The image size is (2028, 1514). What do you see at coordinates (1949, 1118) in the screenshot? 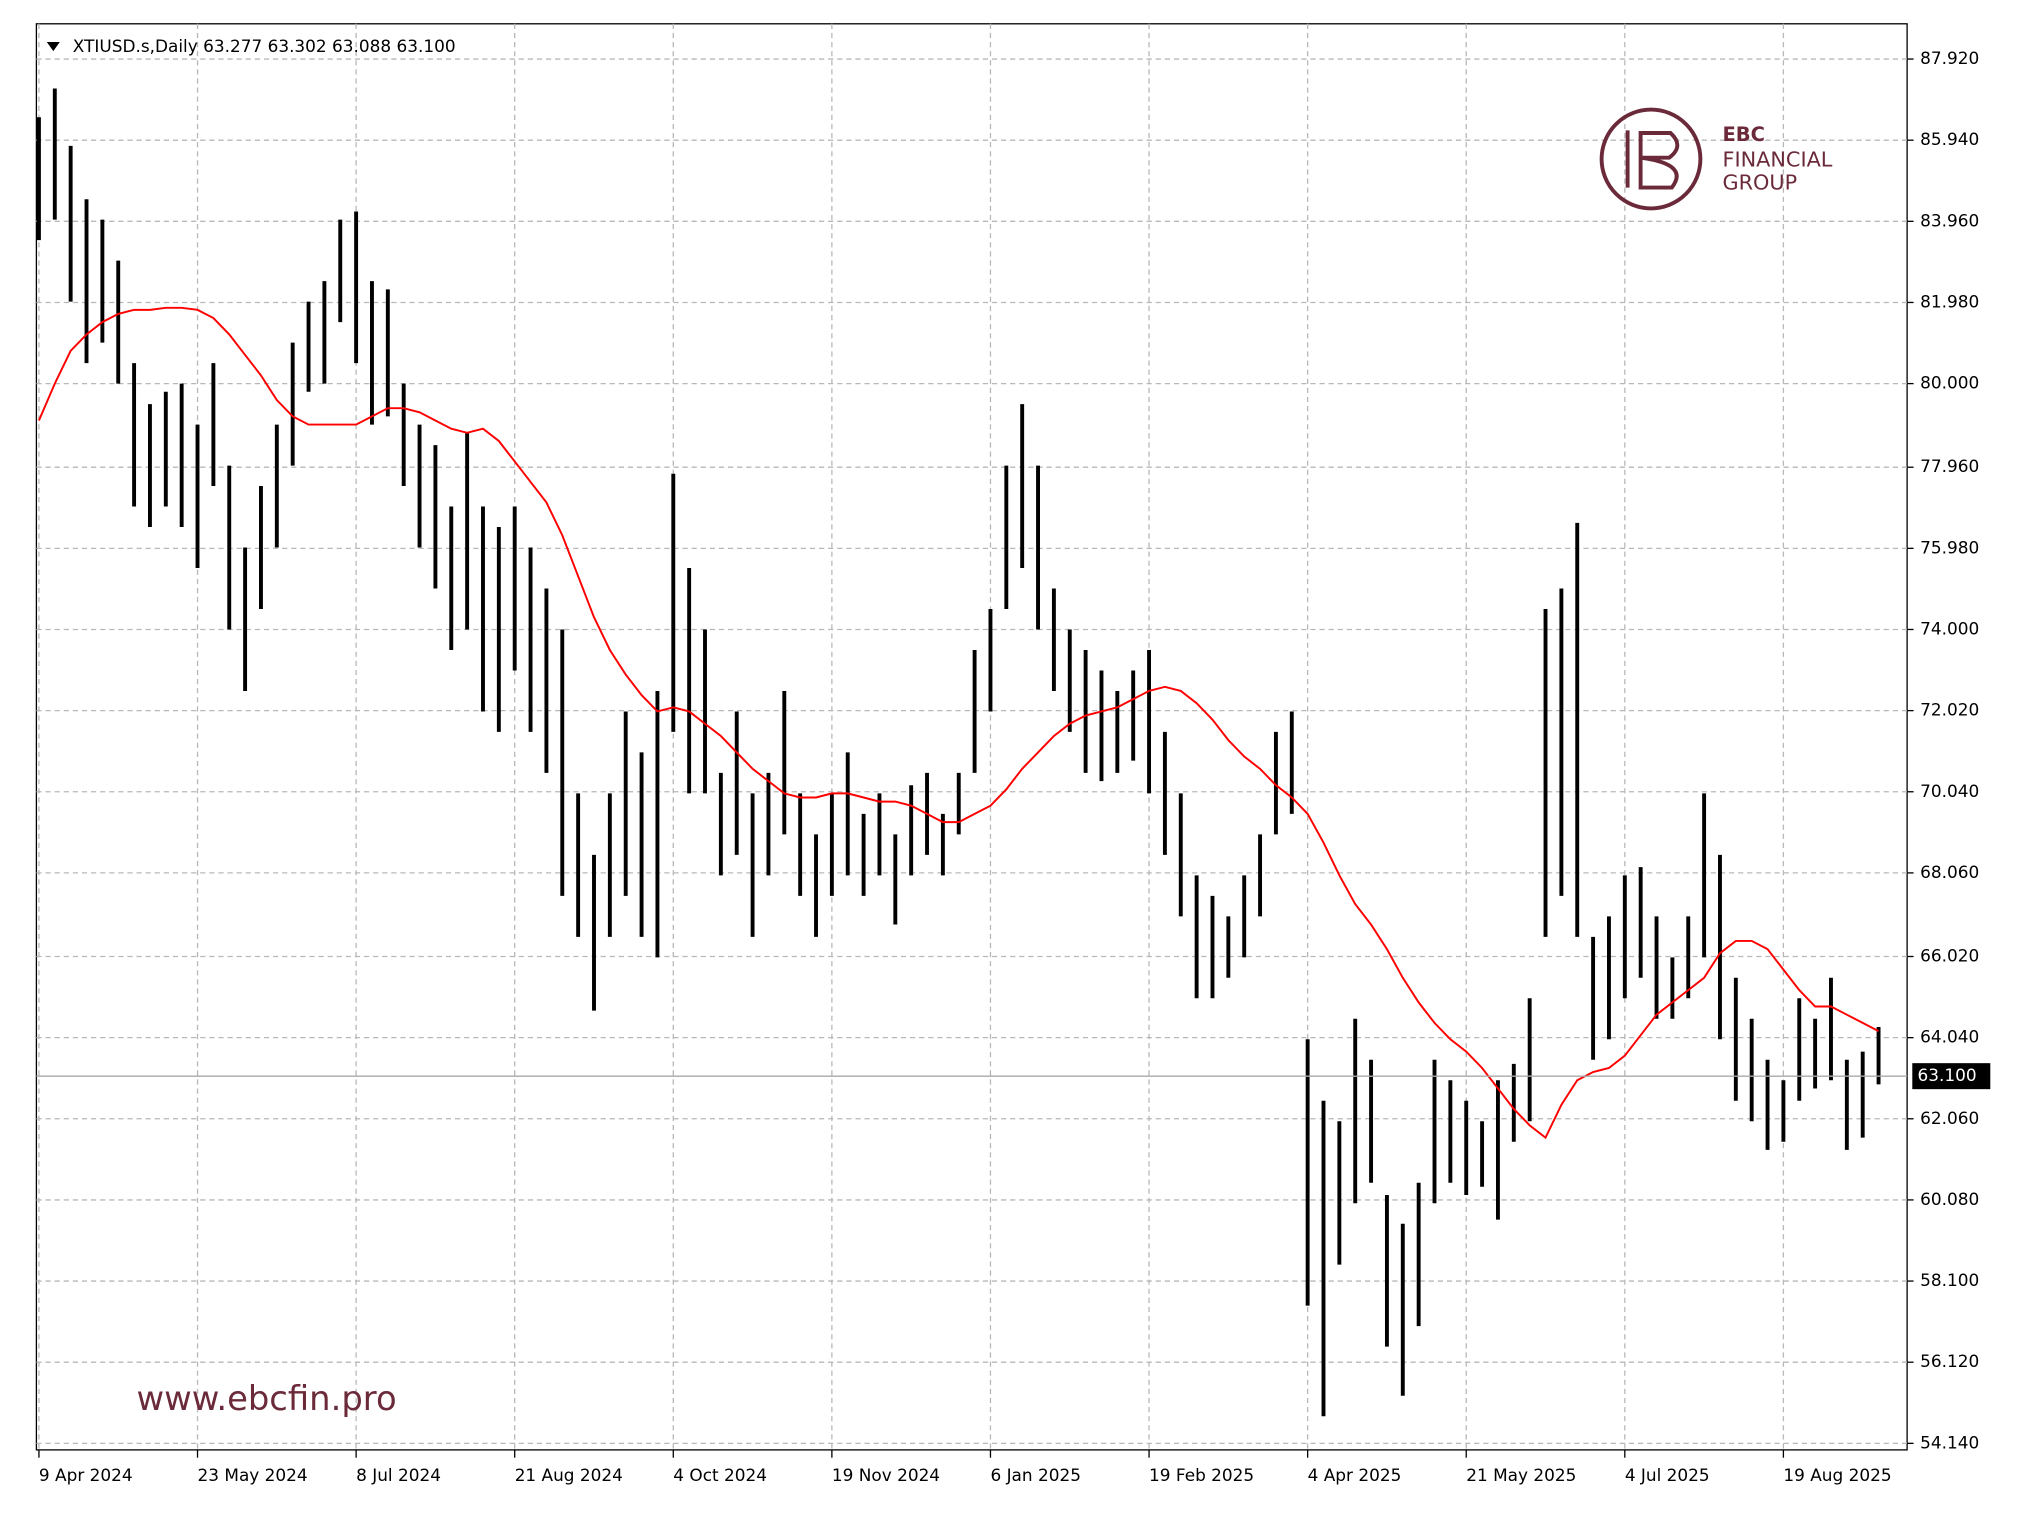
I see `y-tick-label: 62.060` at bounding box center [1949, 1118].